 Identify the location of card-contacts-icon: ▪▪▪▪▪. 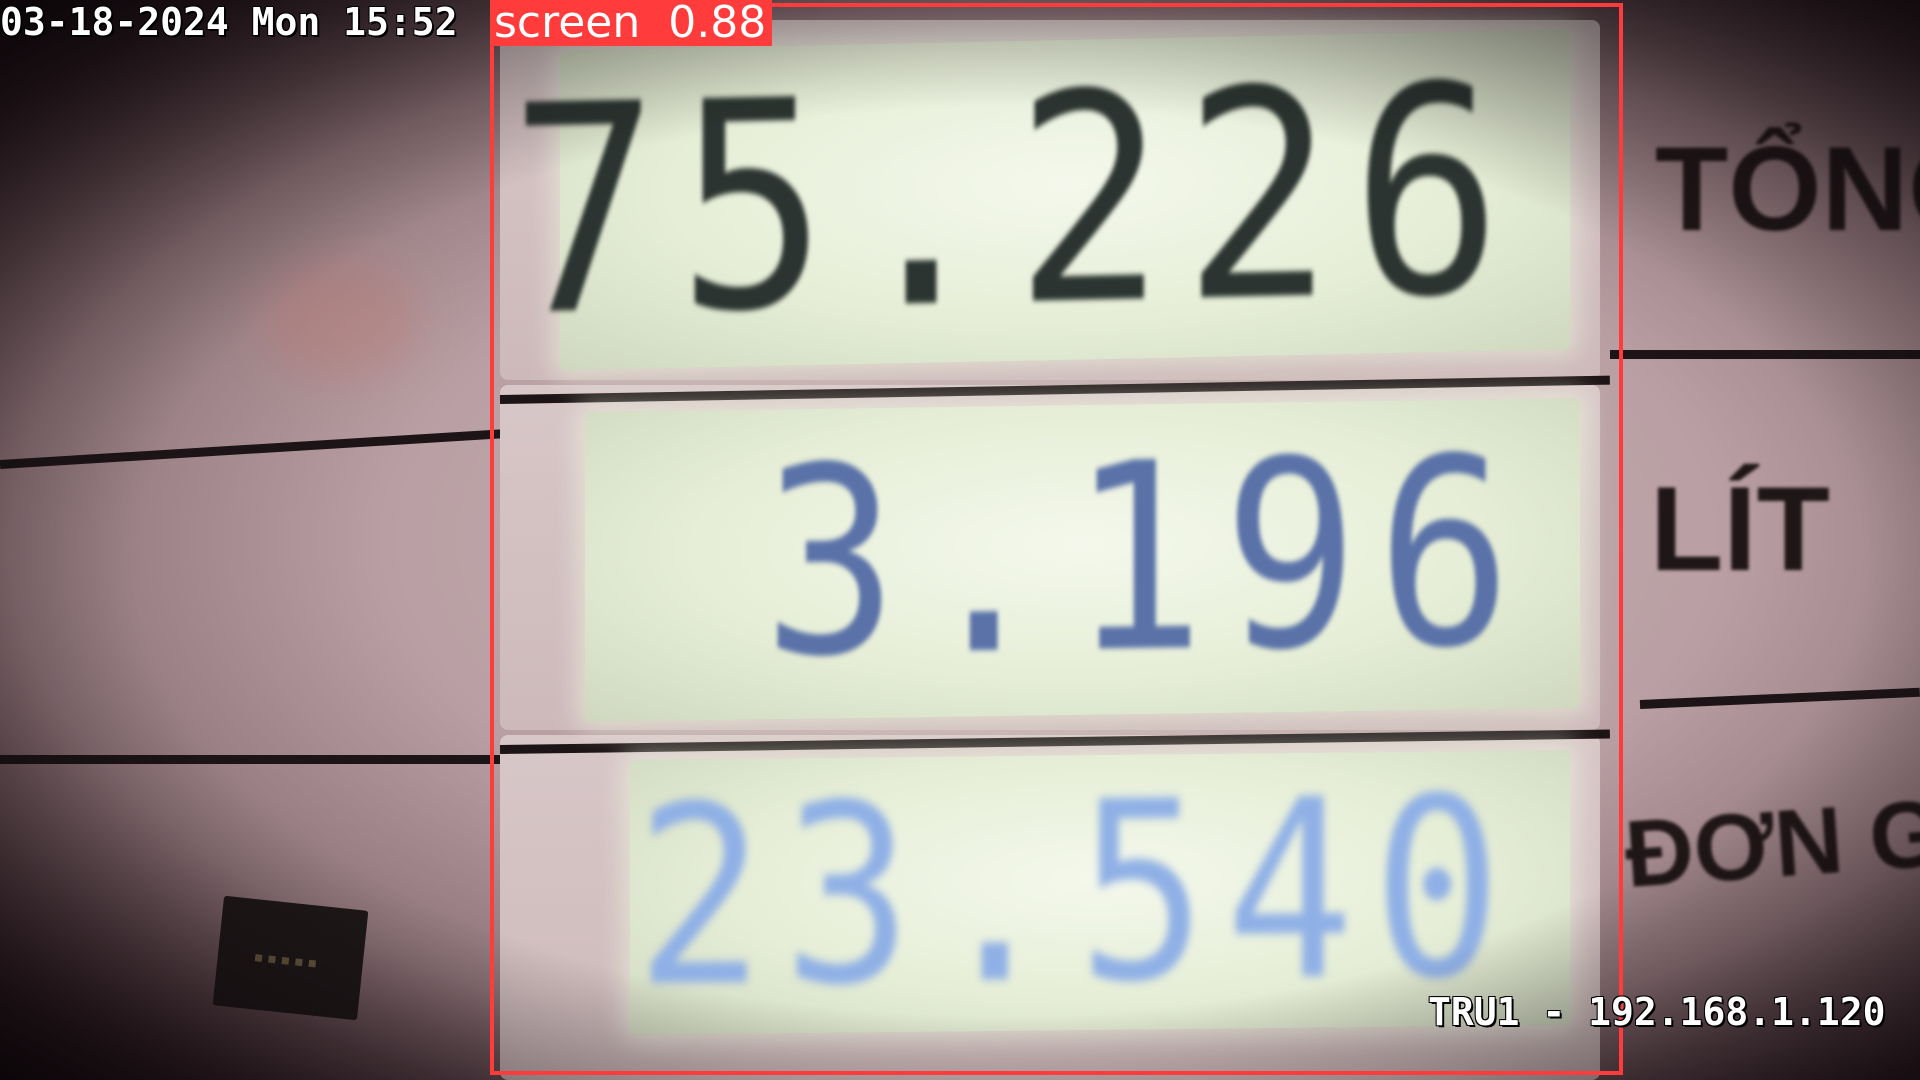
(287, 961).